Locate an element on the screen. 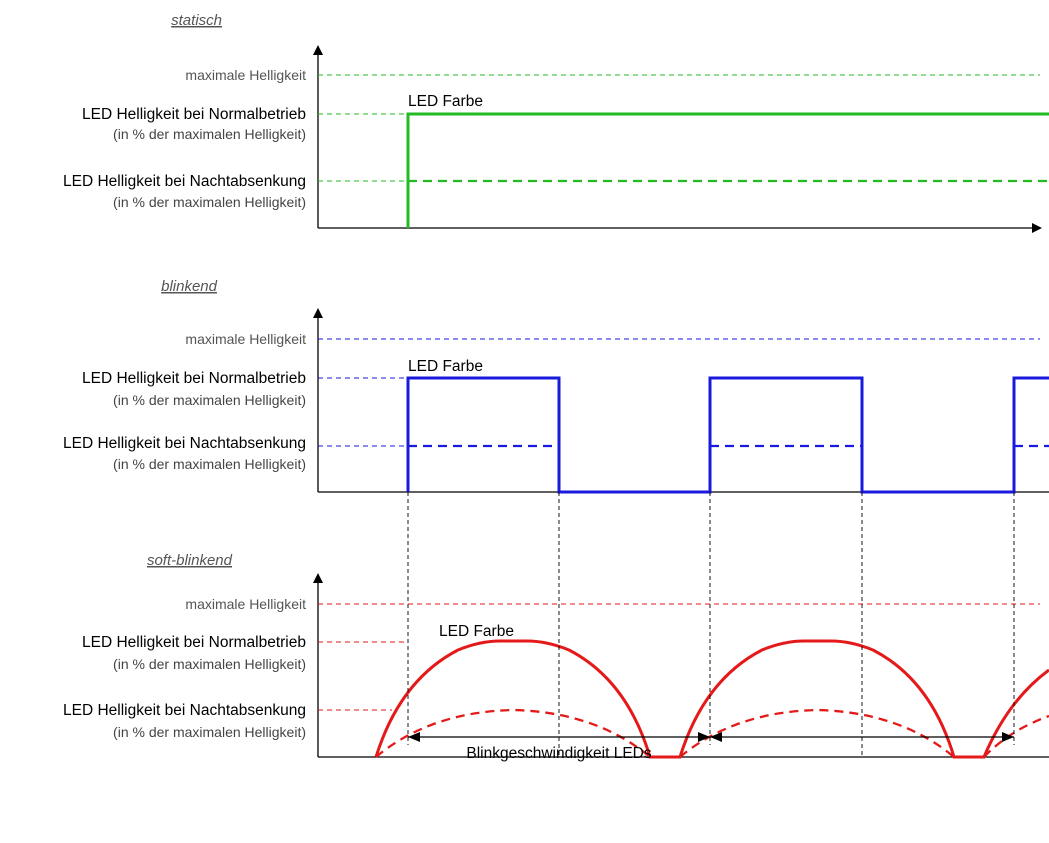 The height and width of the screenshot is (843, 1049). blink-speed-dimension: Blinkgeschwindigkeit LEDs is located at coordinates (711, 747).